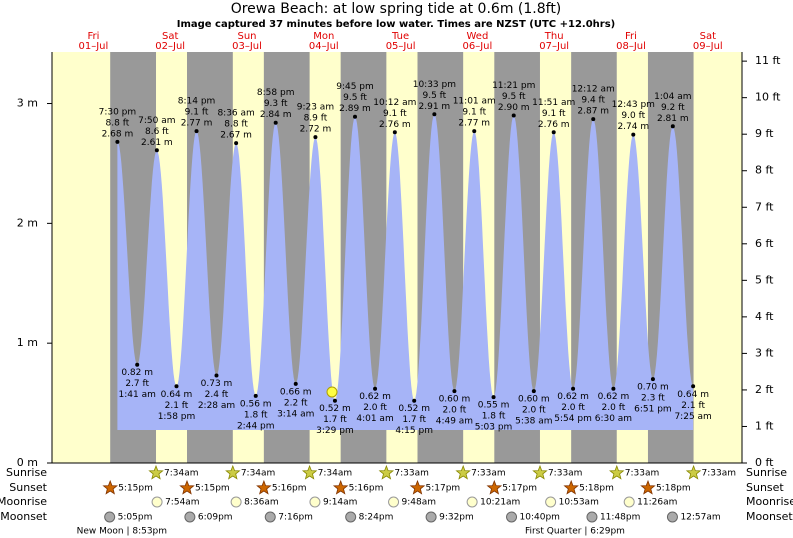 Image resolution: width=793 pixels, height=538 pixels. I want to click on y2-tick-label: 6 ft, so click(764, 243).